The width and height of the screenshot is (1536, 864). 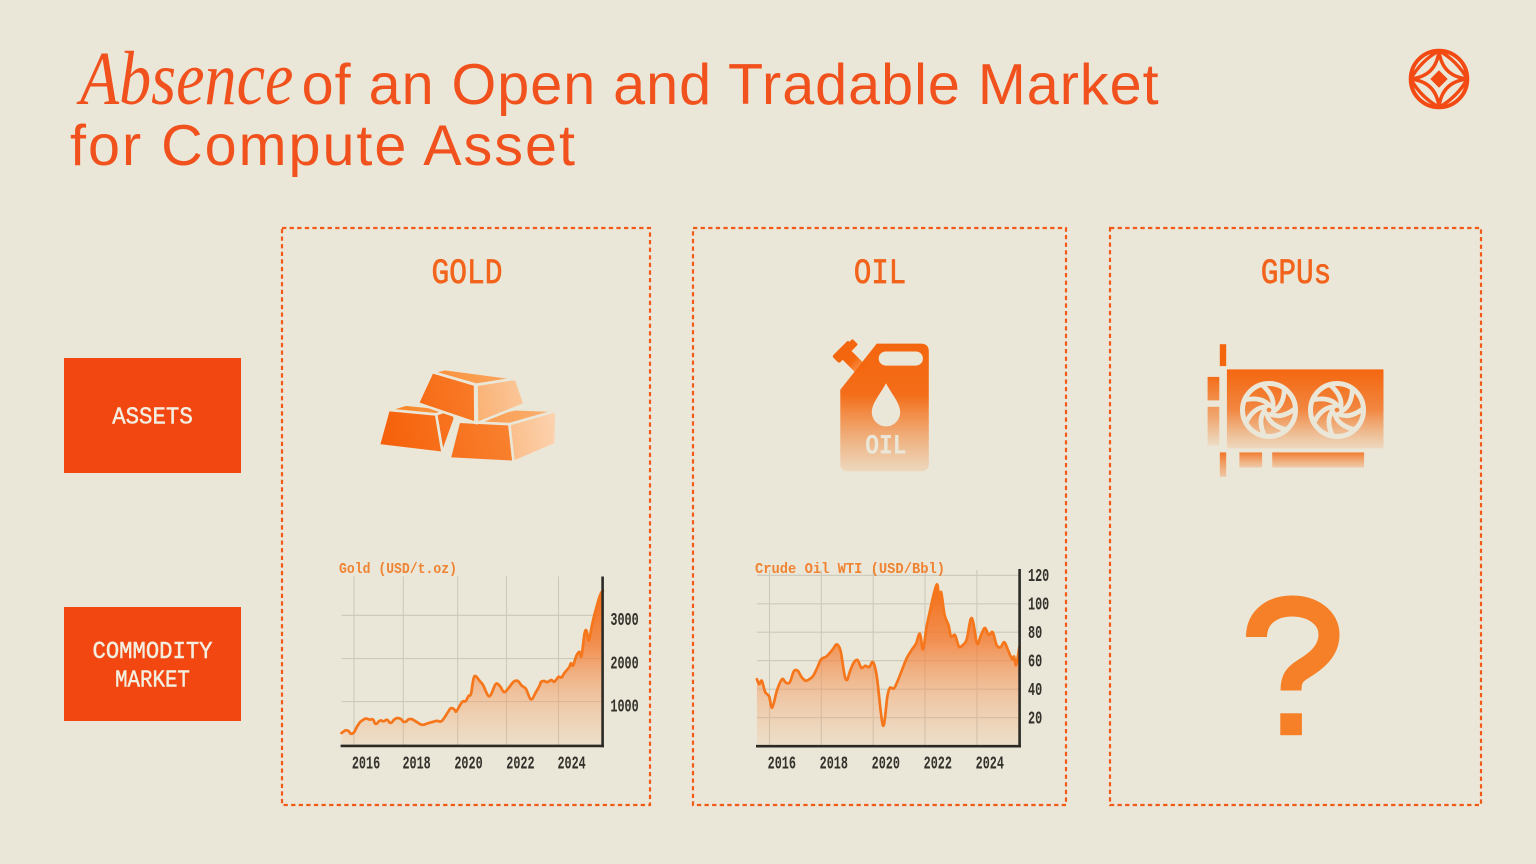 What do you see at coordinates (1035, 634) in the screenshot?
I see `svg-text: 80` at bounding box center [1035, 634].